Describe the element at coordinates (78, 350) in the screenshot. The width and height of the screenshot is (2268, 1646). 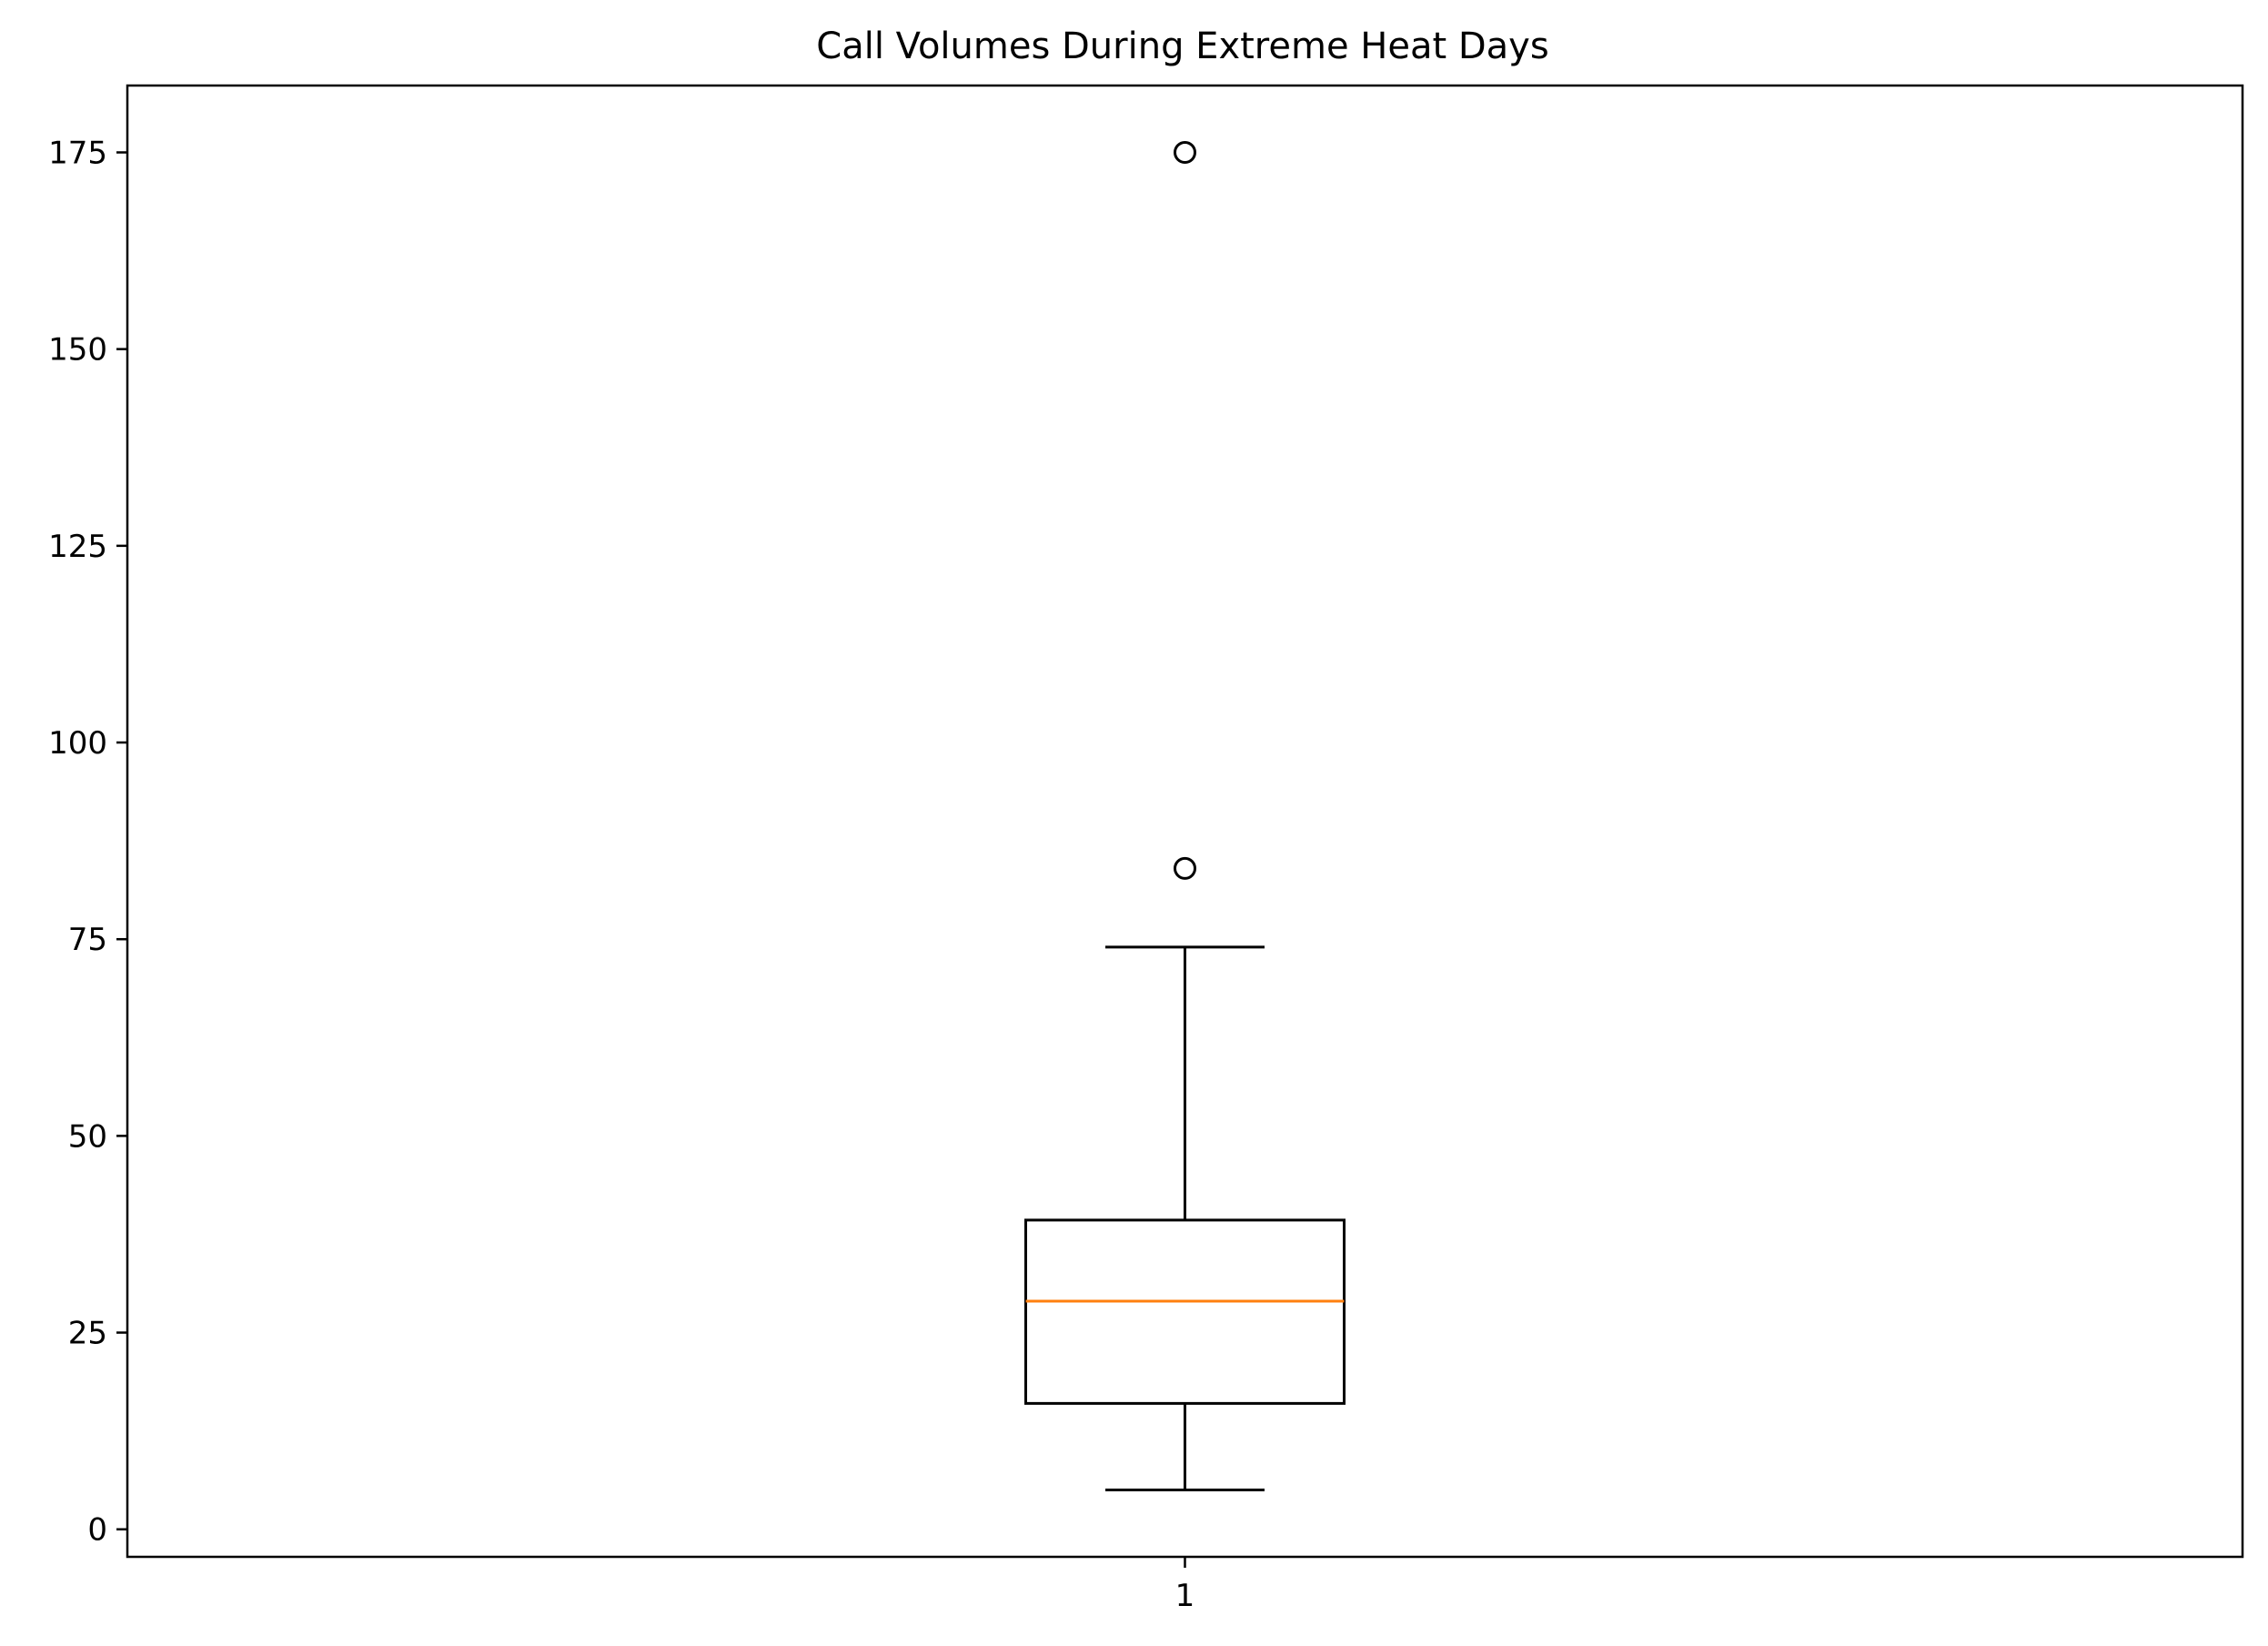
I see `y-tick-label: 150` at that location.